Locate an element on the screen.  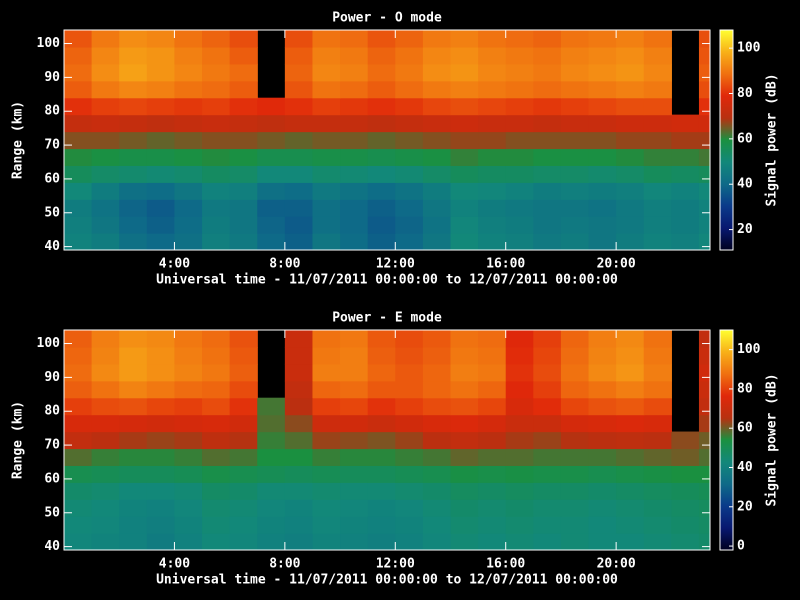
y-tick-label: 40 is located at coordinates (52, 546).